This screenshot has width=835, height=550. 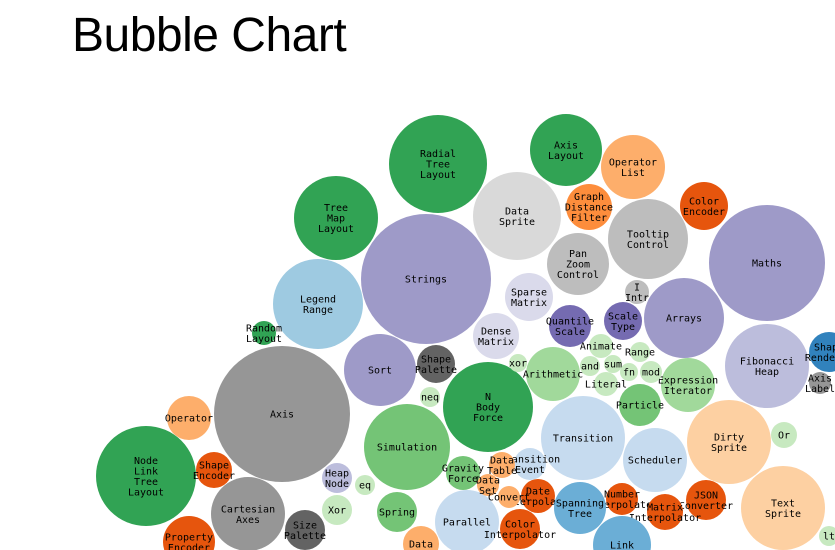 What do you see at coordinates (438, 164) in the screenshot?
I see `bubble-radial-tree-layout: Radial Tree Layout` at bounding box center [438, 164].